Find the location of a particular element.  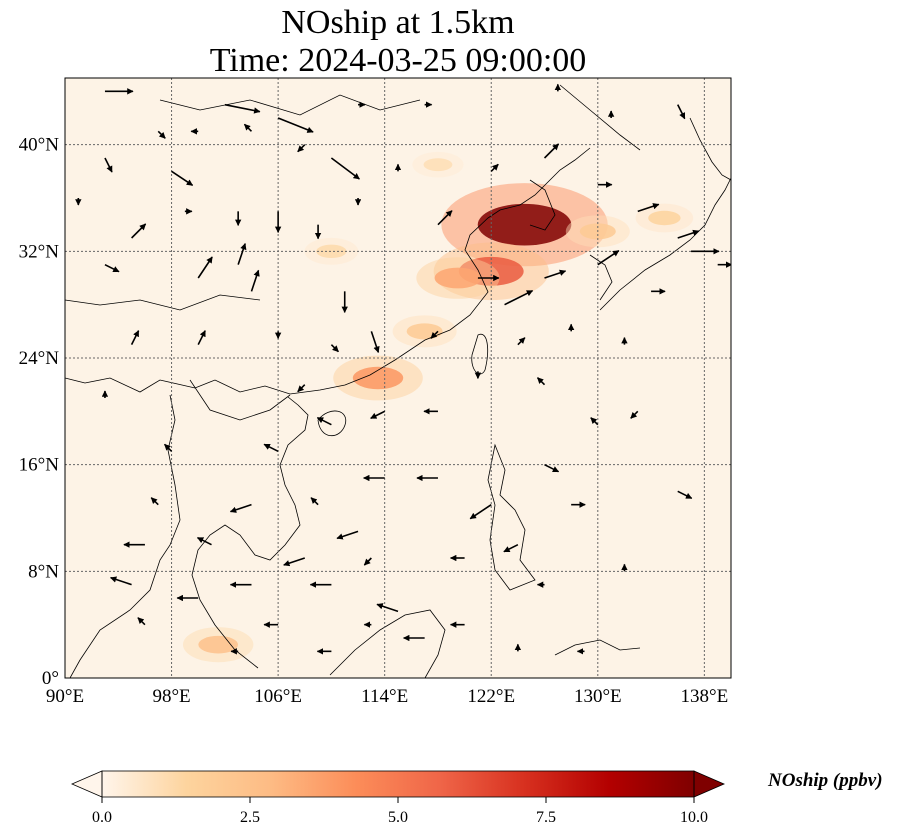

colorbar-tick-label: 10.0 is located at coordinates (694, 817).